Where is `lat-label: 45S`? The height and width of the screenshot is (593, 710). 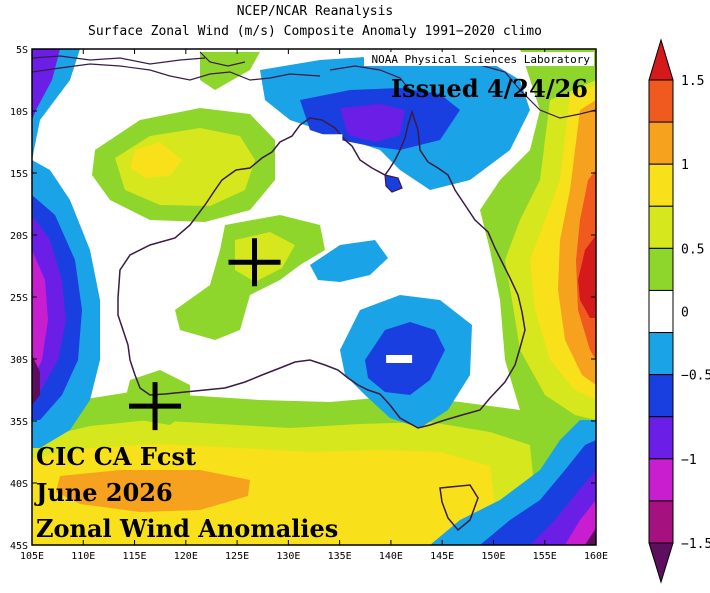 lat-label: 45S is located at coordinates (19, 546).